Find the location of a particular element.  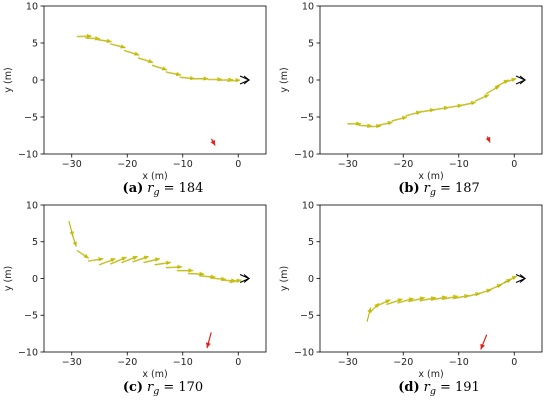

axes-frame is located at coordinates (431, 278).